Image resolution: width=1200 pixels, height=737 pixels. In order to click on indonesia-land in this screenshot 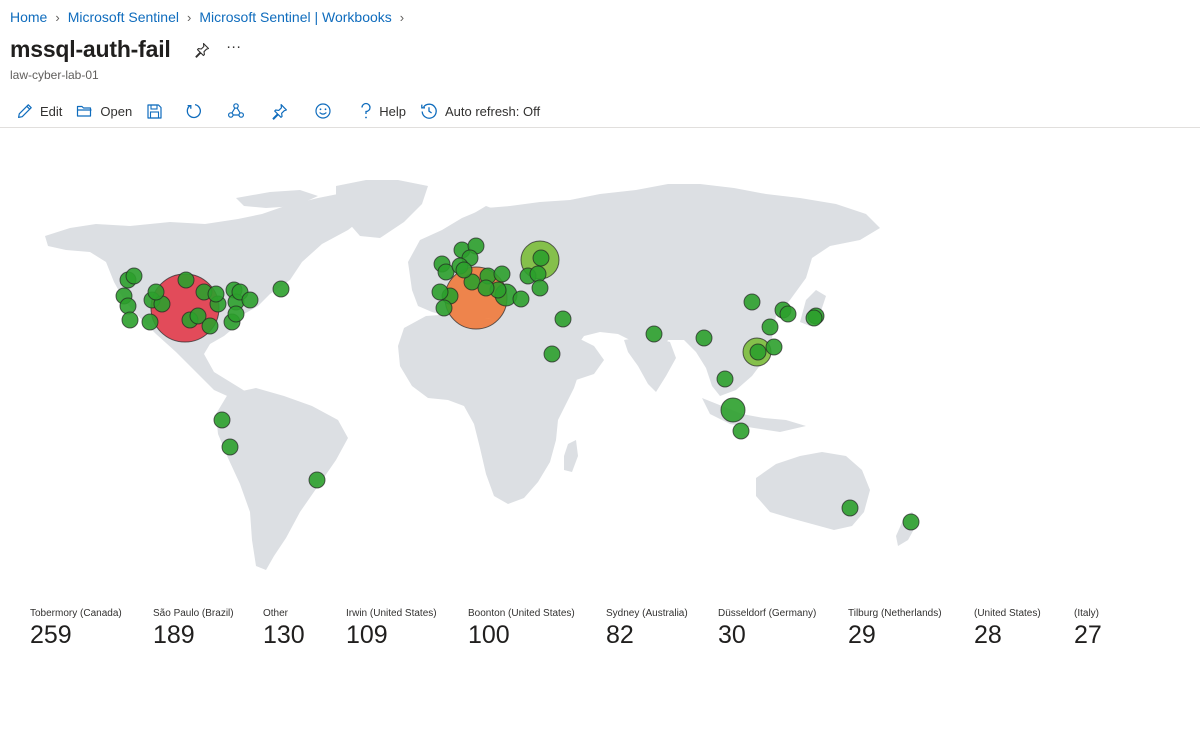, I will do `click(754, 415)`.